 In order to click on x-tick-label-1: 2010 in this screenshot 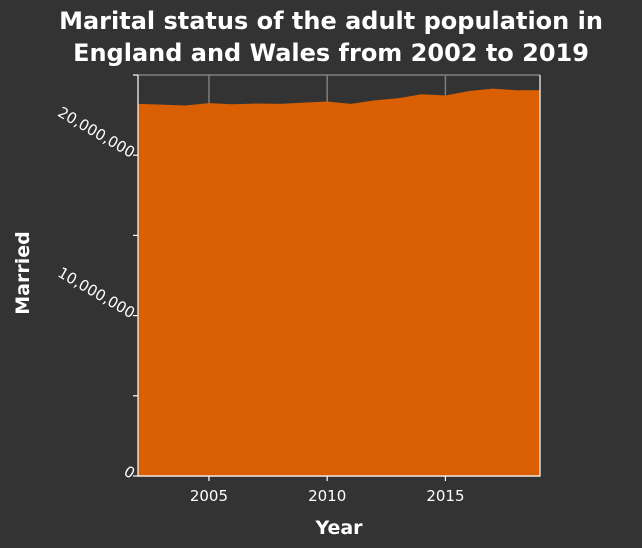, I will do `click(327, 496)`.